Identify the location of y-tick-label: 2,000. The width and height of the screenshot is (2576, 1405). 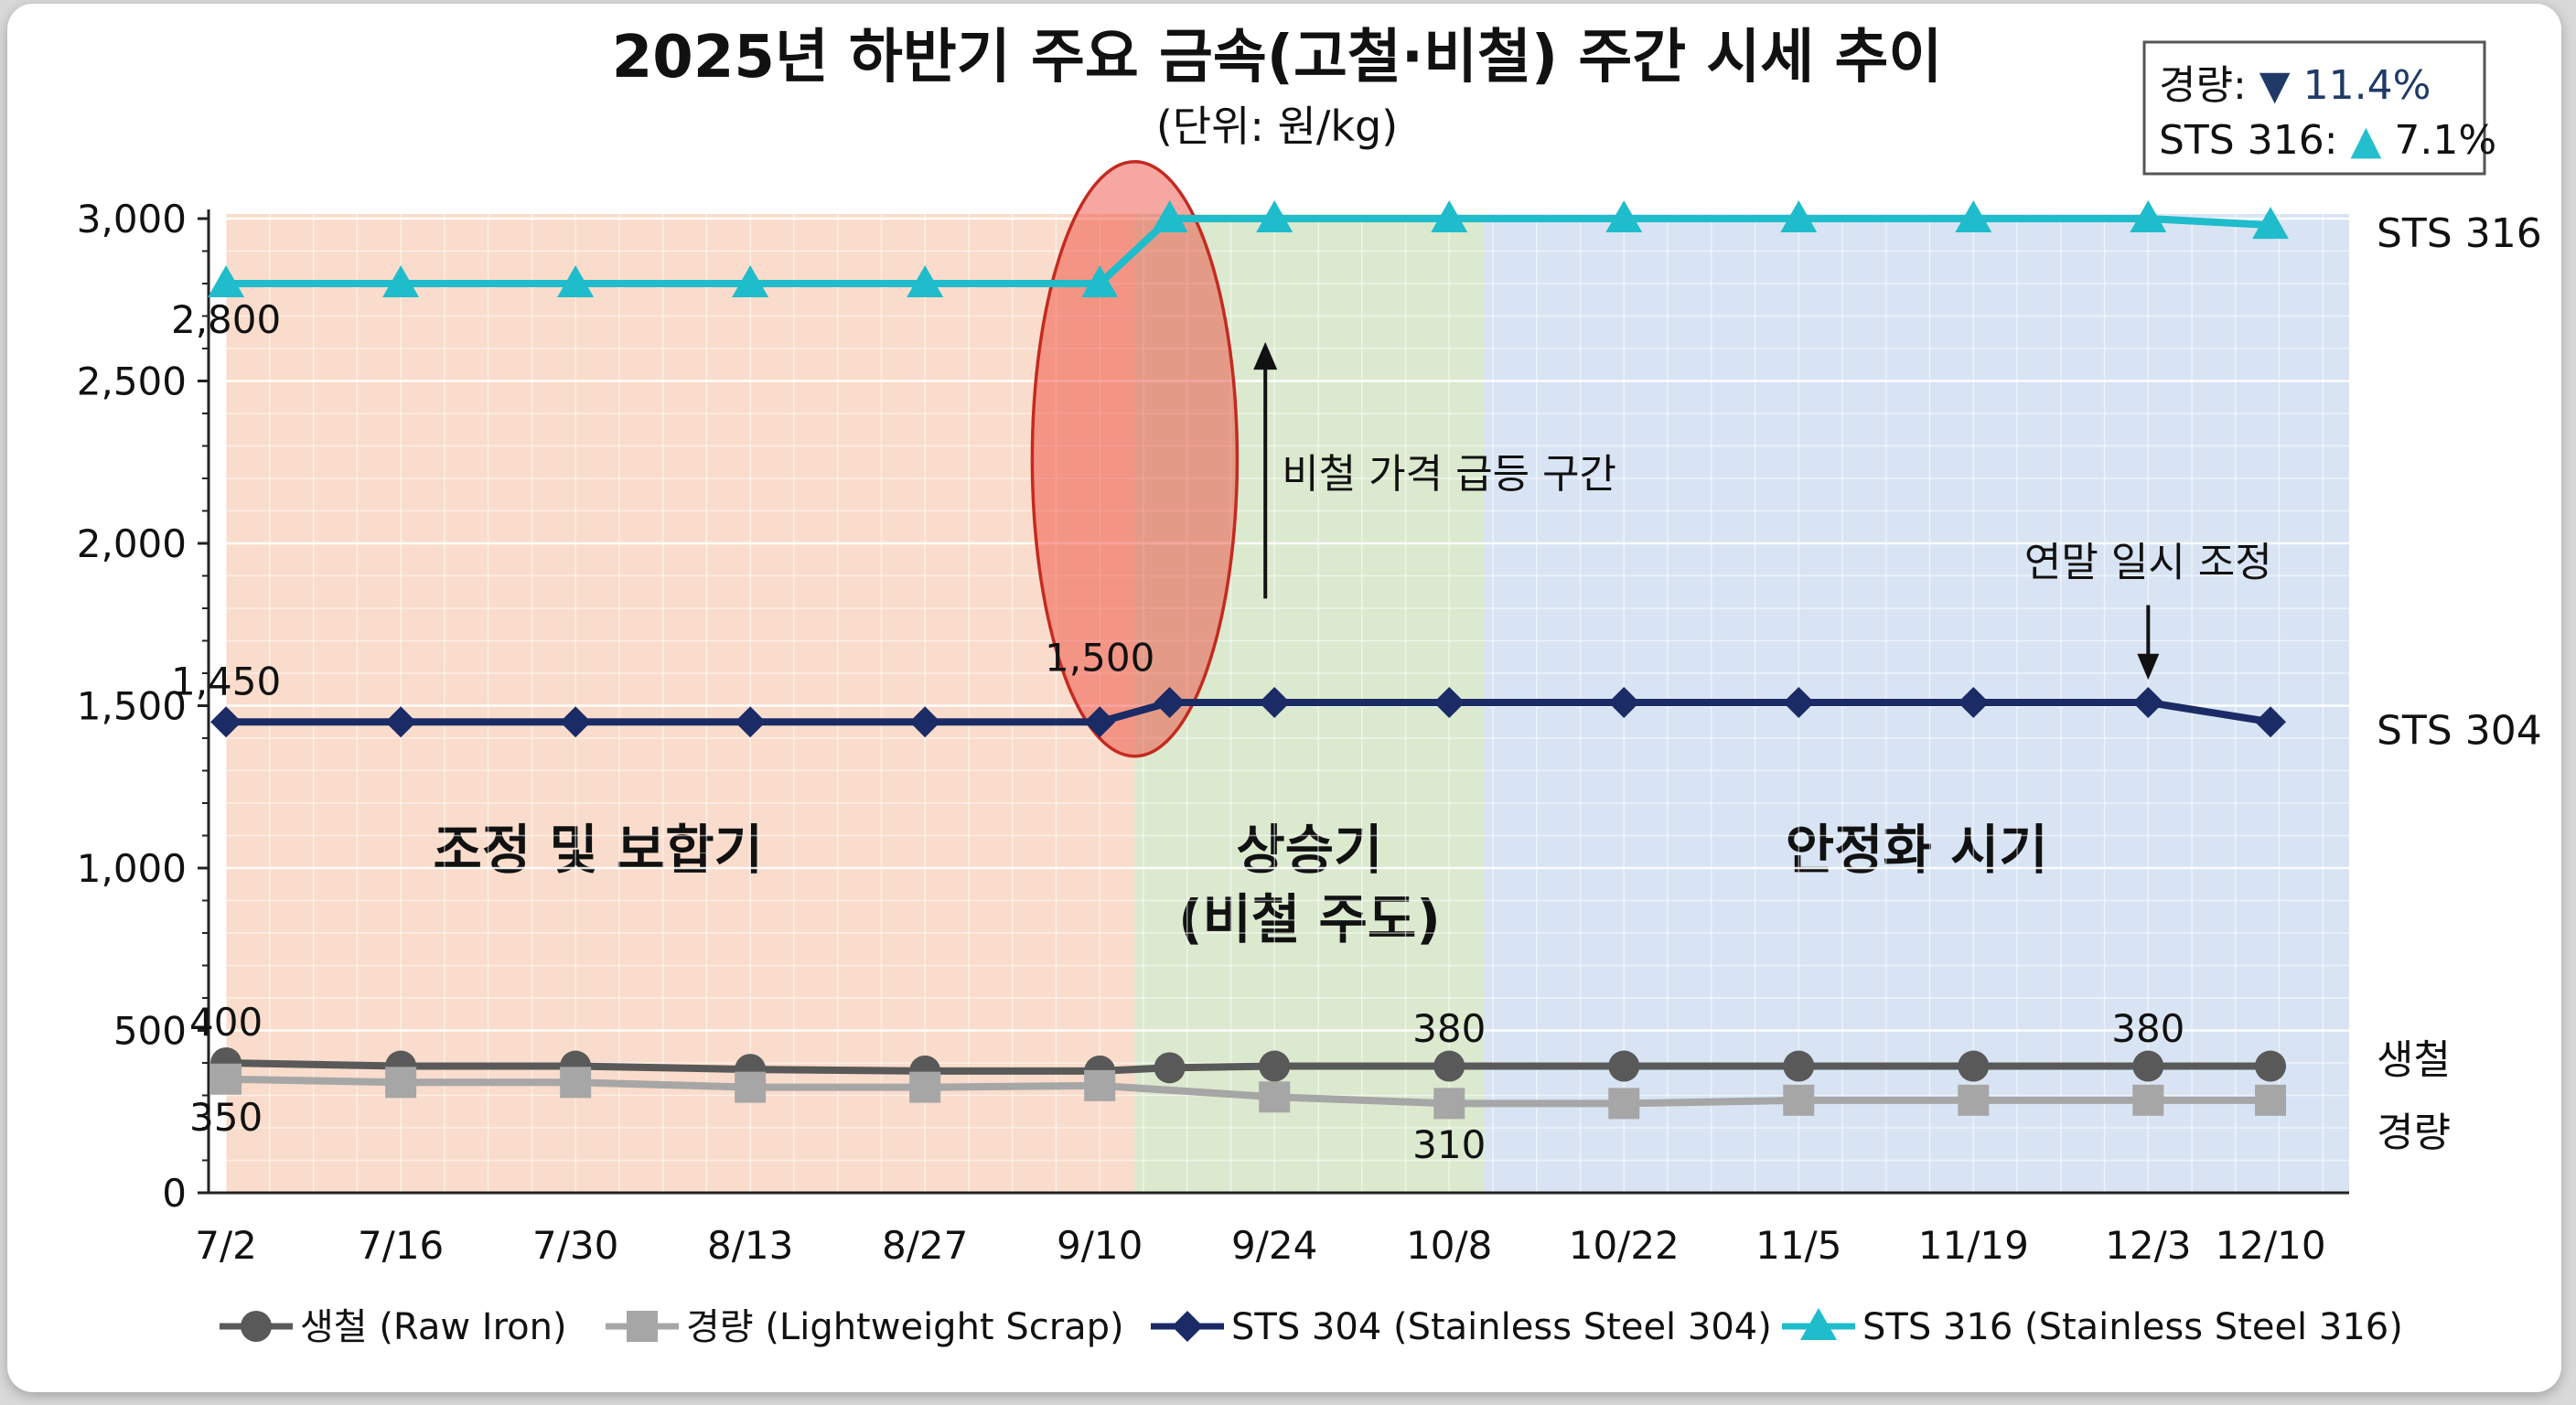
(132, 543).